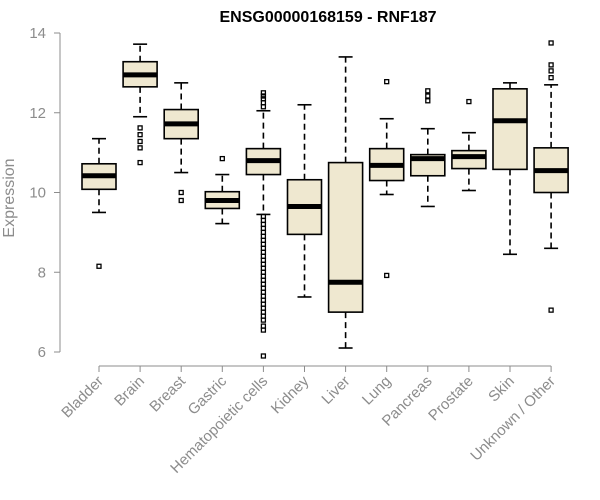 This screenshot has width=600, height=500. I want to click on x-tick-label: Skin, so click(501, 389).